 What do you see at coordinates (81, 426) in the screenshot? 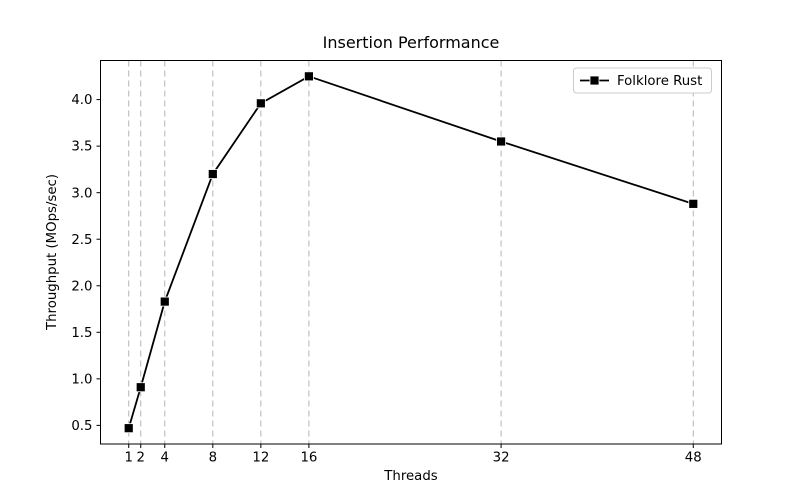
I see `y-tick-label: 0.5` at bounding box center [81, 426].